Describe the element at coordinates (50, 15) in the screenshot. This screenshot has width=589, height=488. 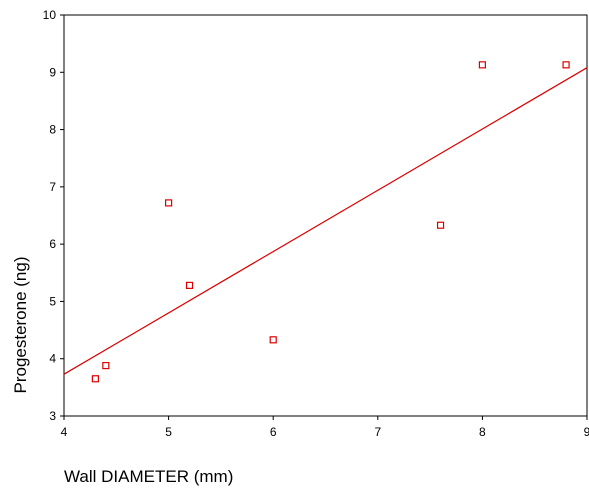
I see `y-tick-label: 10` at that location.